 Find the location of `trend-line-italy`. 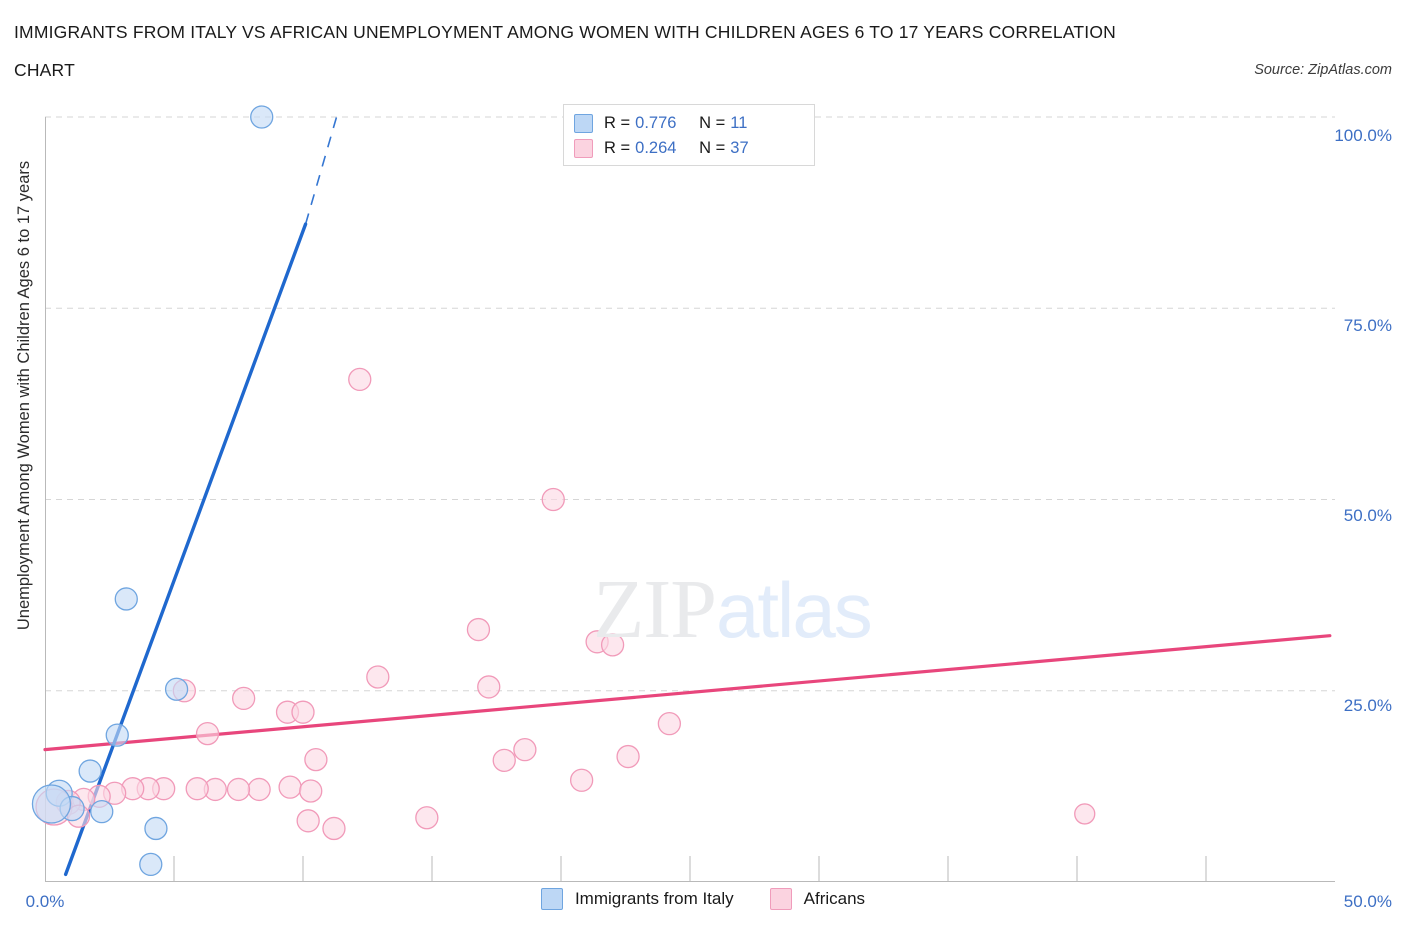

trend-line-italy is located at coordinates (185, 549).